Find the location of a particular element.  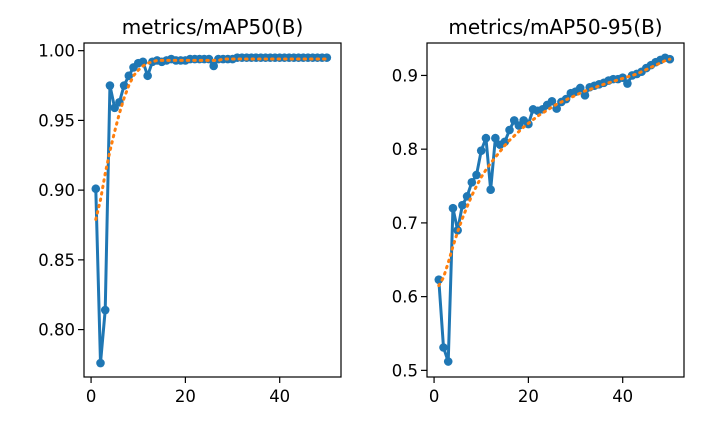

y-tick-label: 0.95 is located at coordinates (56, 120).